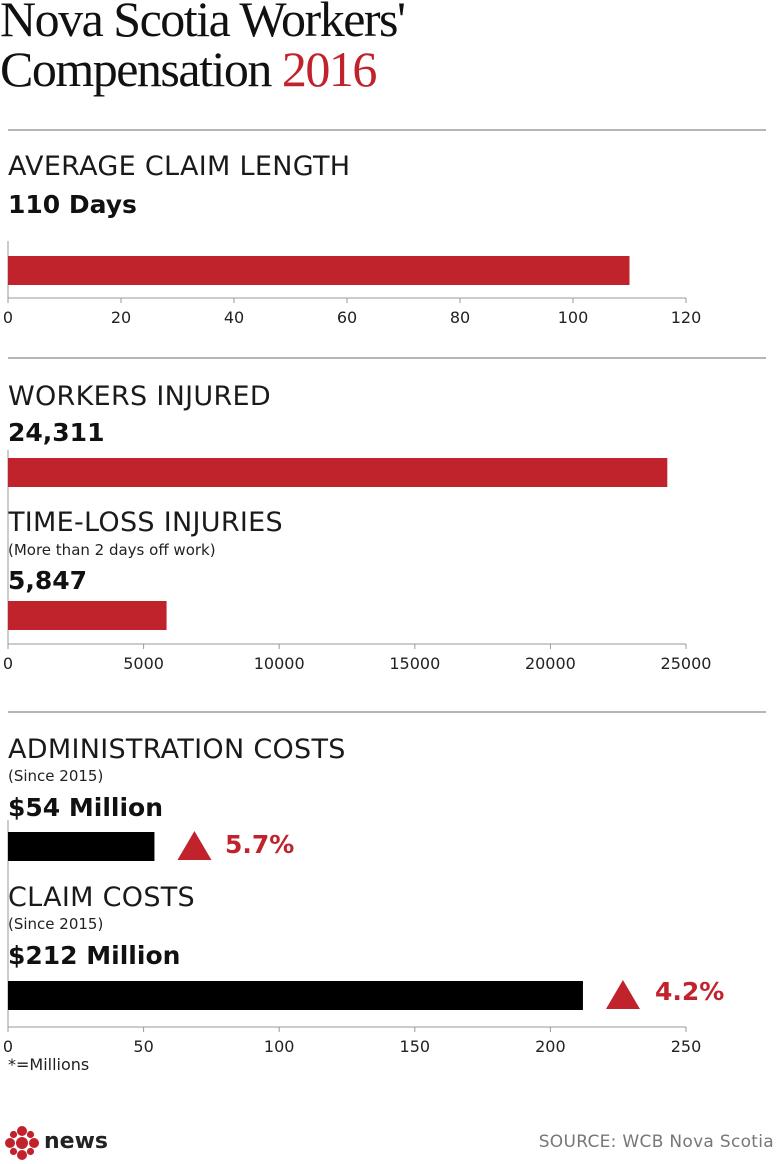 The width and height of the screenshot is (780, 1164). What do you see at coordinates (260, 844) in the screenshot?
I see `admin-costs-change: 5.7%` at bounding box center [260, 844].